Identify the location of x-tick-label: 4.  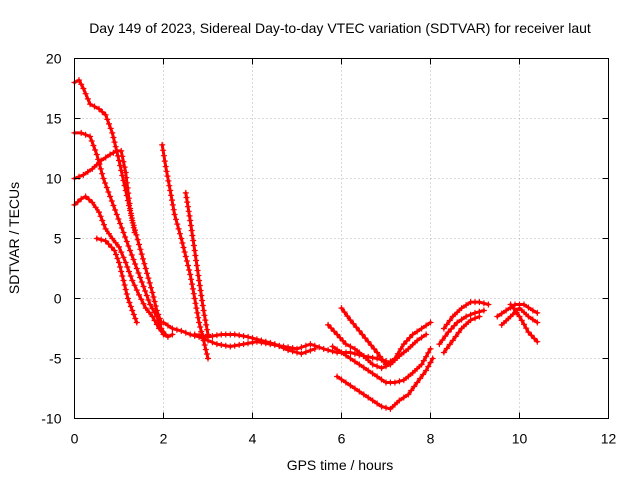
(253, 439).